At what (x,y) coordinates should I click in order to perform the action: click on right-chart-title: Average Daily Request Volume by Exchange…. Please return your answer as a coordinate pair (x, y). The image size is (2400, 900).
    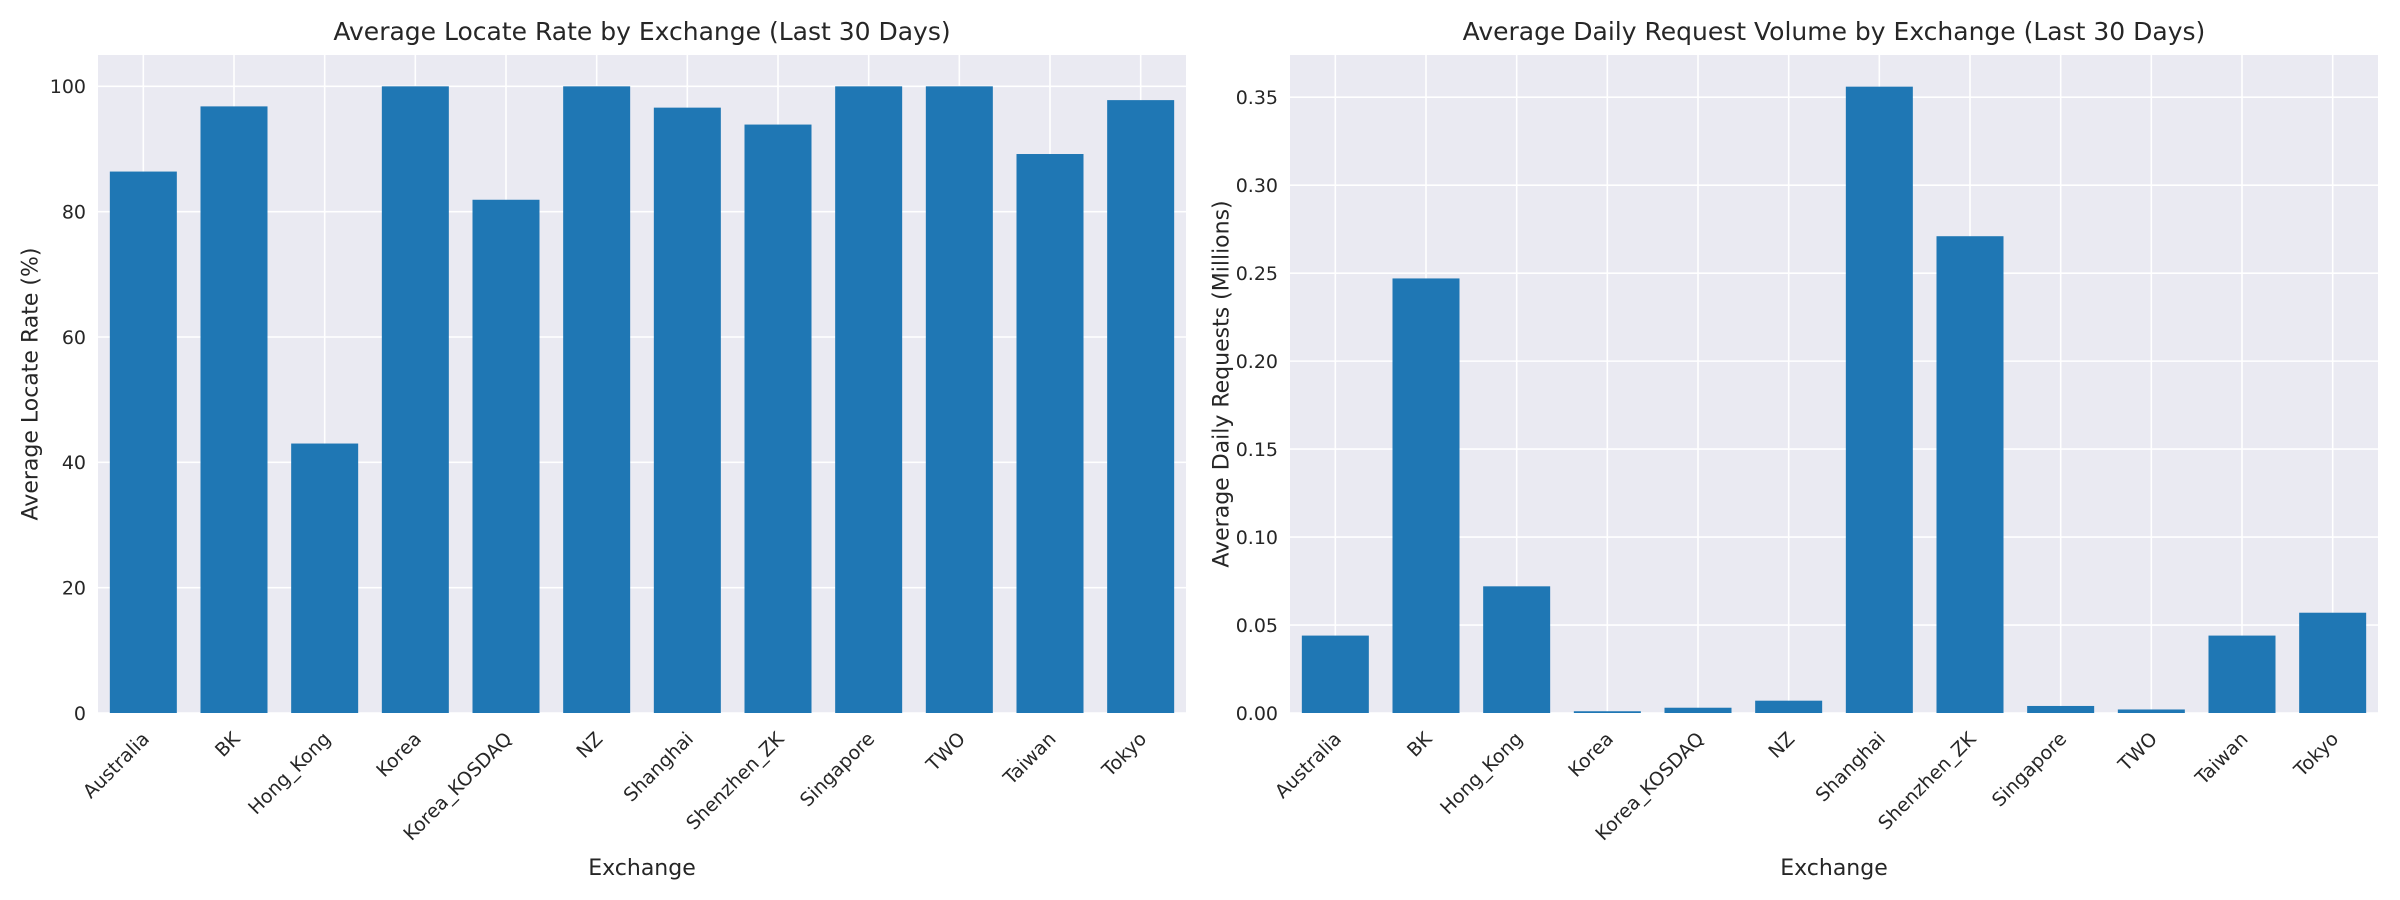
    Looking at the image, I should click on (1834, 31).